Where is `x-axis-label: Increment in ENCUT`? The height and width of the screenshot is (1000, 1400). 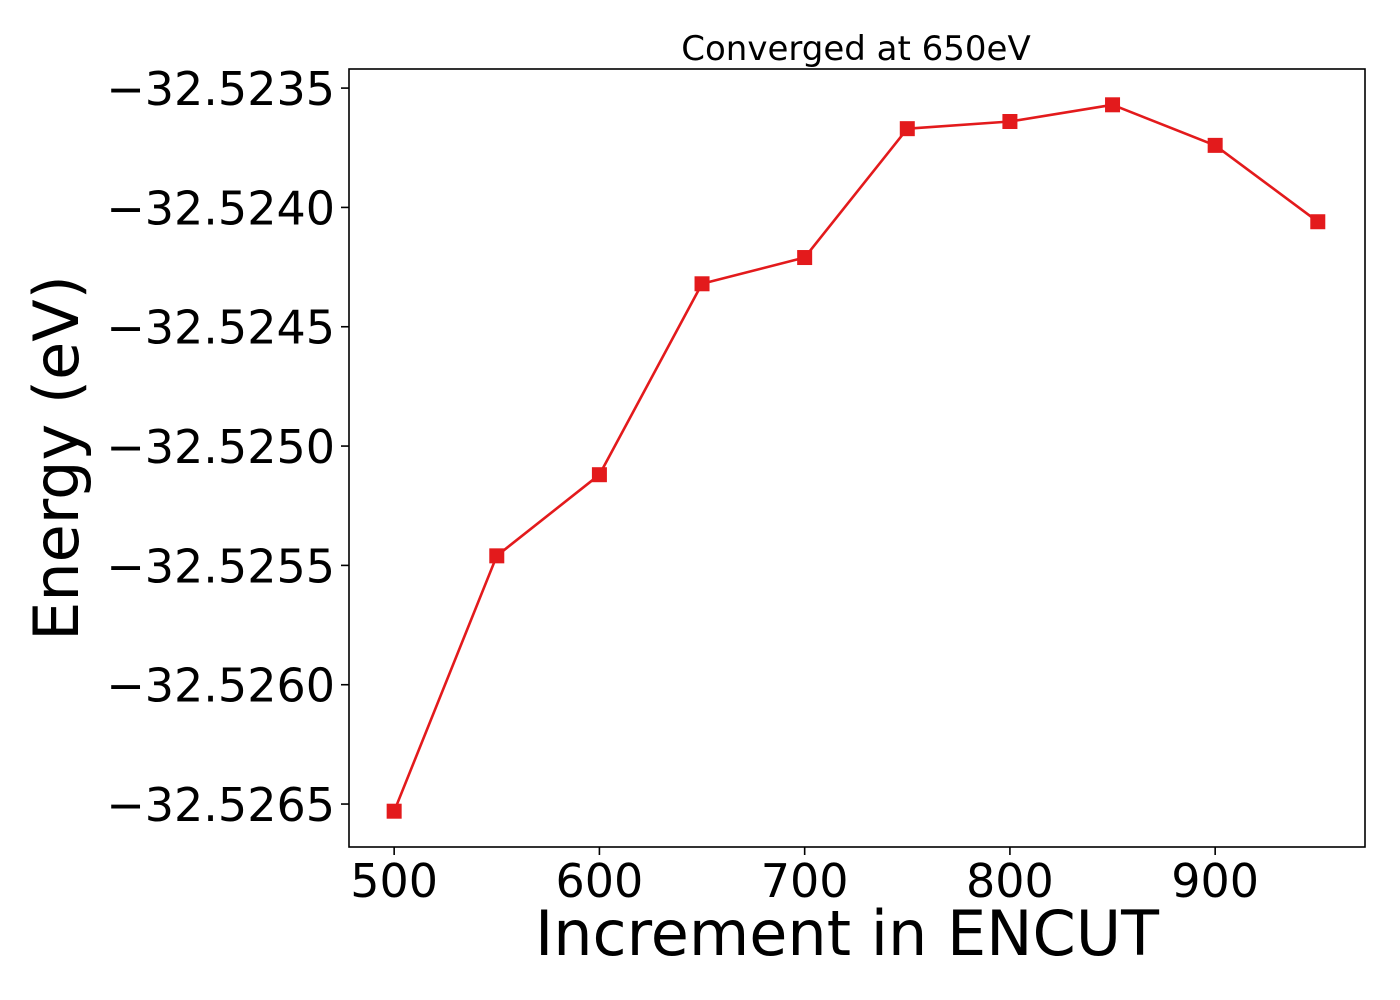
x-axis-label: Increment in ENCUT is located at coordinates (847, 933).